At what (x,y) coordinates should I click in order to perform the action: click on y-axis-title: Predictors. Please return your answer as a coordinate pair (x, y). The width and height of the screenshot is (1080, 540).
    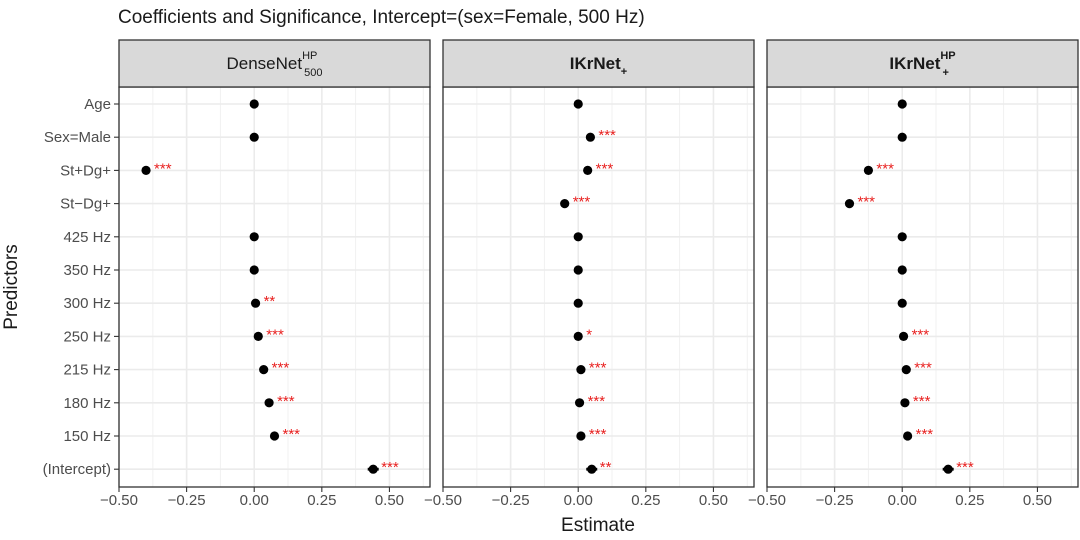
    Looking at the image, I should click on (11, 287).